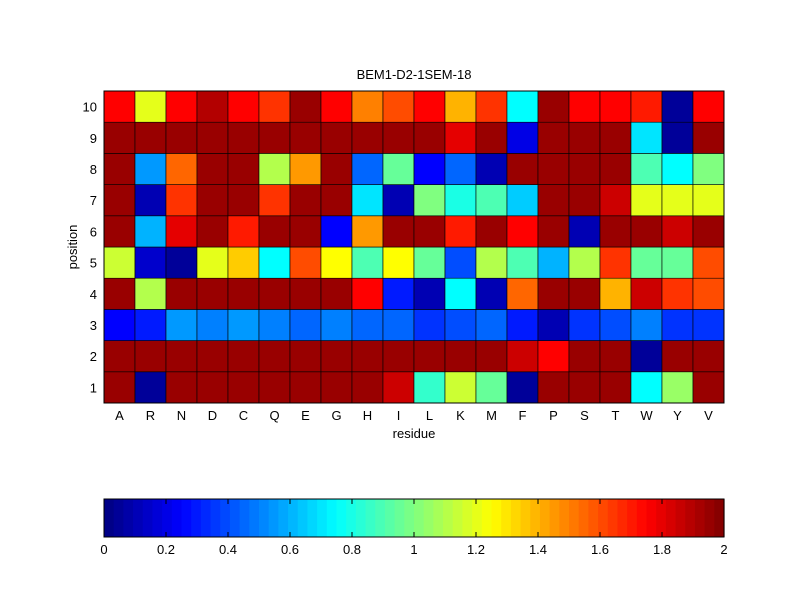 This screenshot has width=800, height=600. What do you see at coordinates (491, 415) in the screenshot?
I see `x-tick-label: M` at bounding box center [491, 415].